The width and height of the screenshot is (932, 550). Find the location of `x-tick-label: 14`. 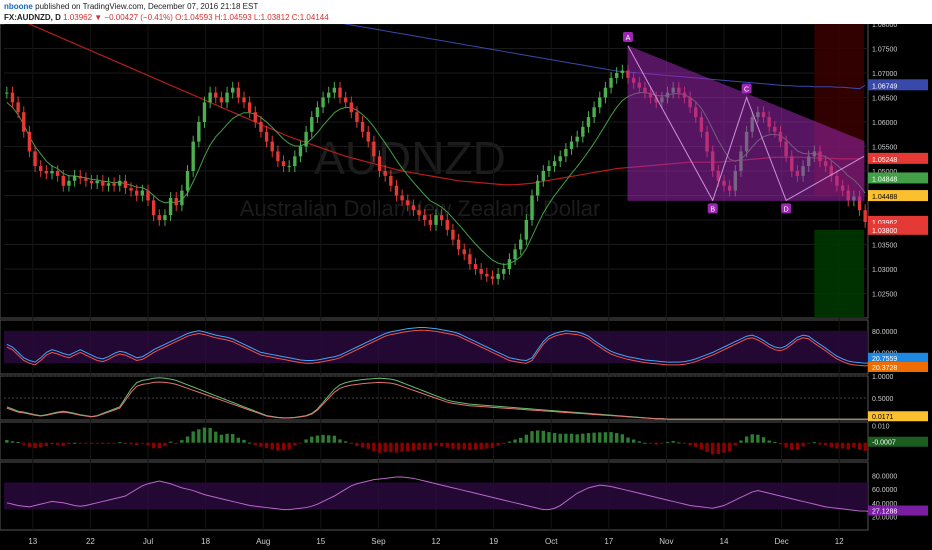

x-tick-label: 14 is located at coordinates (724, 541).